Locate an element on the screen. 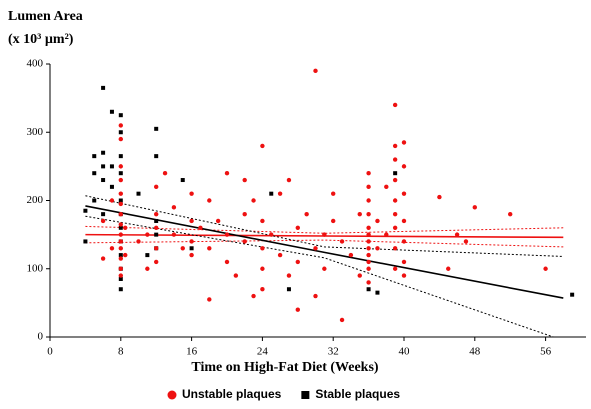 The width and height of the screenshot is (591, 409). confidence-upper is located at coordinates (324, 226).